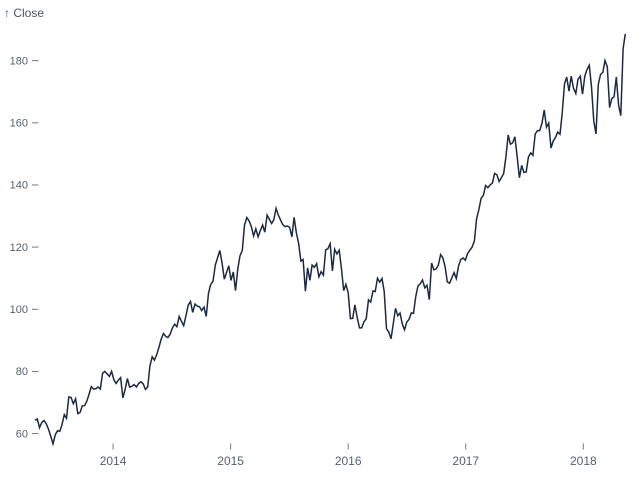  I want to click on y-tick-label: 100, so click(19, 310).